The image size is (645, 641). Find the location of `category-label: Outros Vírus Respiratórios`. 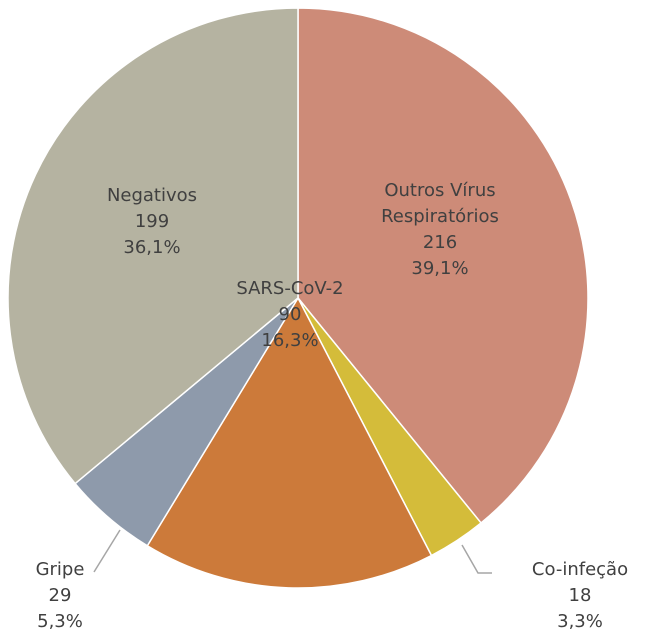

category-label: Outros Vírus Respiratórios is located at coordinates (440, 203).